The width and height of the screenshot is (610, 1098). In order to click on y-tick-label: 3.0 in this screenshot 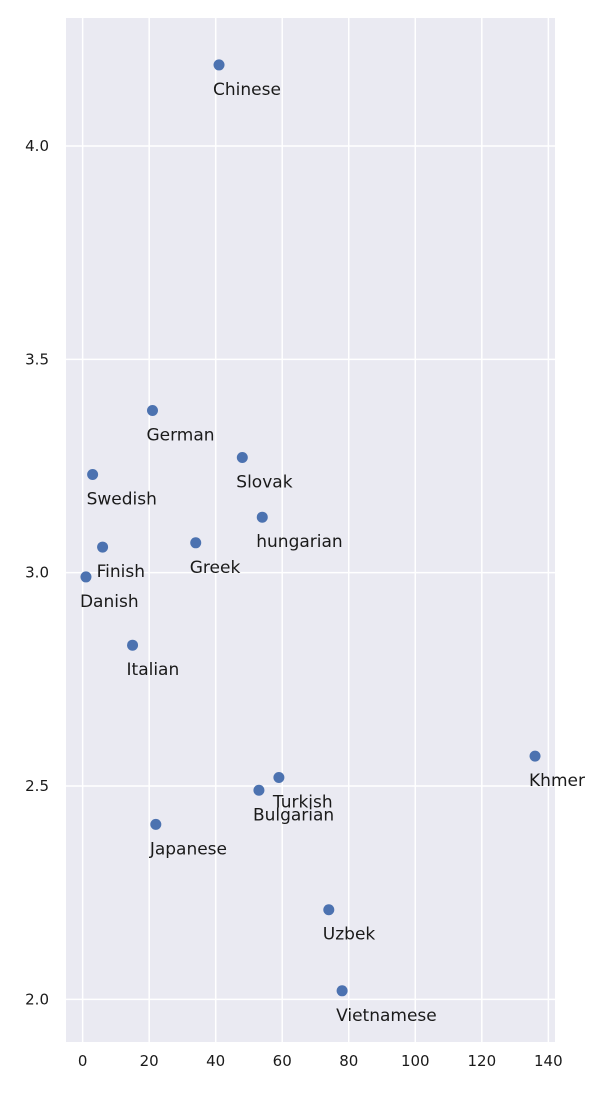, I will do `click(37, 573)`.